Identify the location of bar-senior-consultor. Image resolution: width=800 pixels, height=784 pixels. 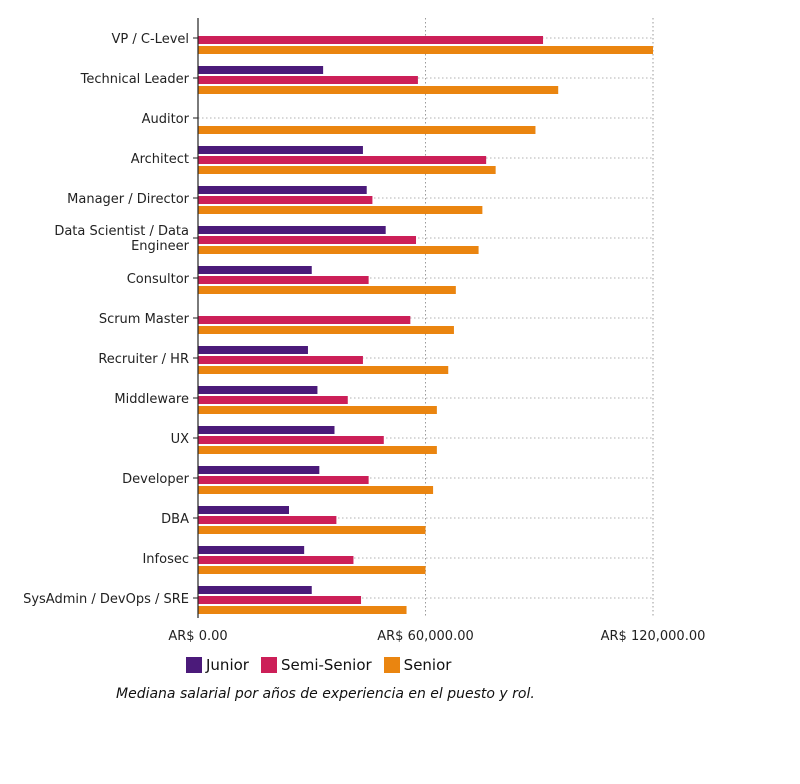
(327, 290).